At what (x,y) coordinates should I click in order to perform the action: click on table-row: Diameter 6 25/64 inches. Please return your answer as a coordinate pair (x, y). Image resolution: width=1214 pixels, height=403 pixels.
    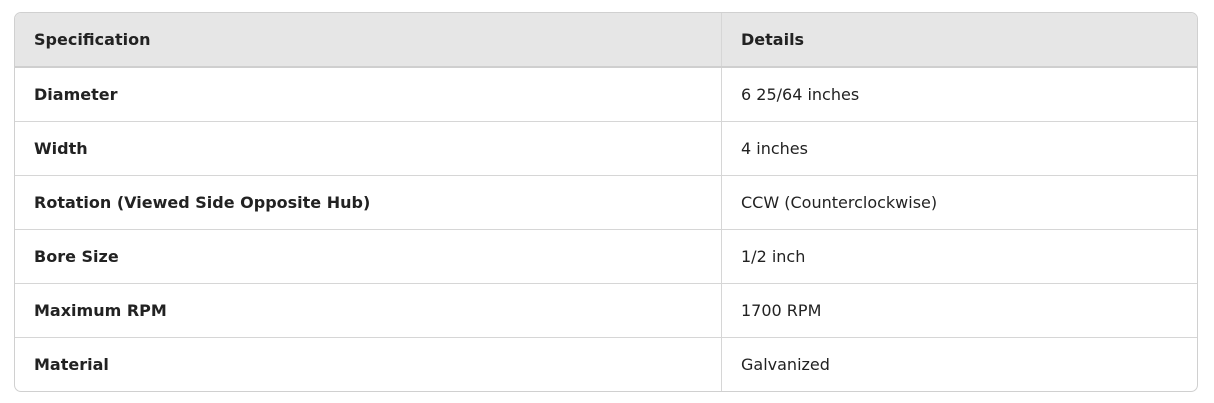
    Looking at the image, I should click on (606, 94).